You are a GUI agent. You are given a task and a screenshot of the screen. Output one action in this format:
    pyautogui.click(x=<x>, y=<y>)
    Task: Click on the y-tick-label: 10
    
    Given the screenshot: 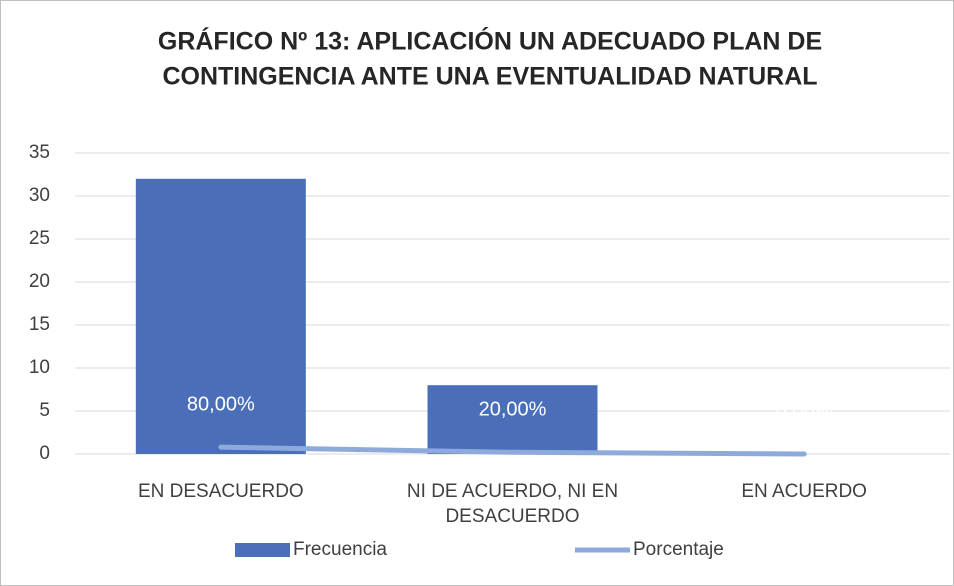 What is the action you would take?
    pyautogui.click(x=39, y=367)
    